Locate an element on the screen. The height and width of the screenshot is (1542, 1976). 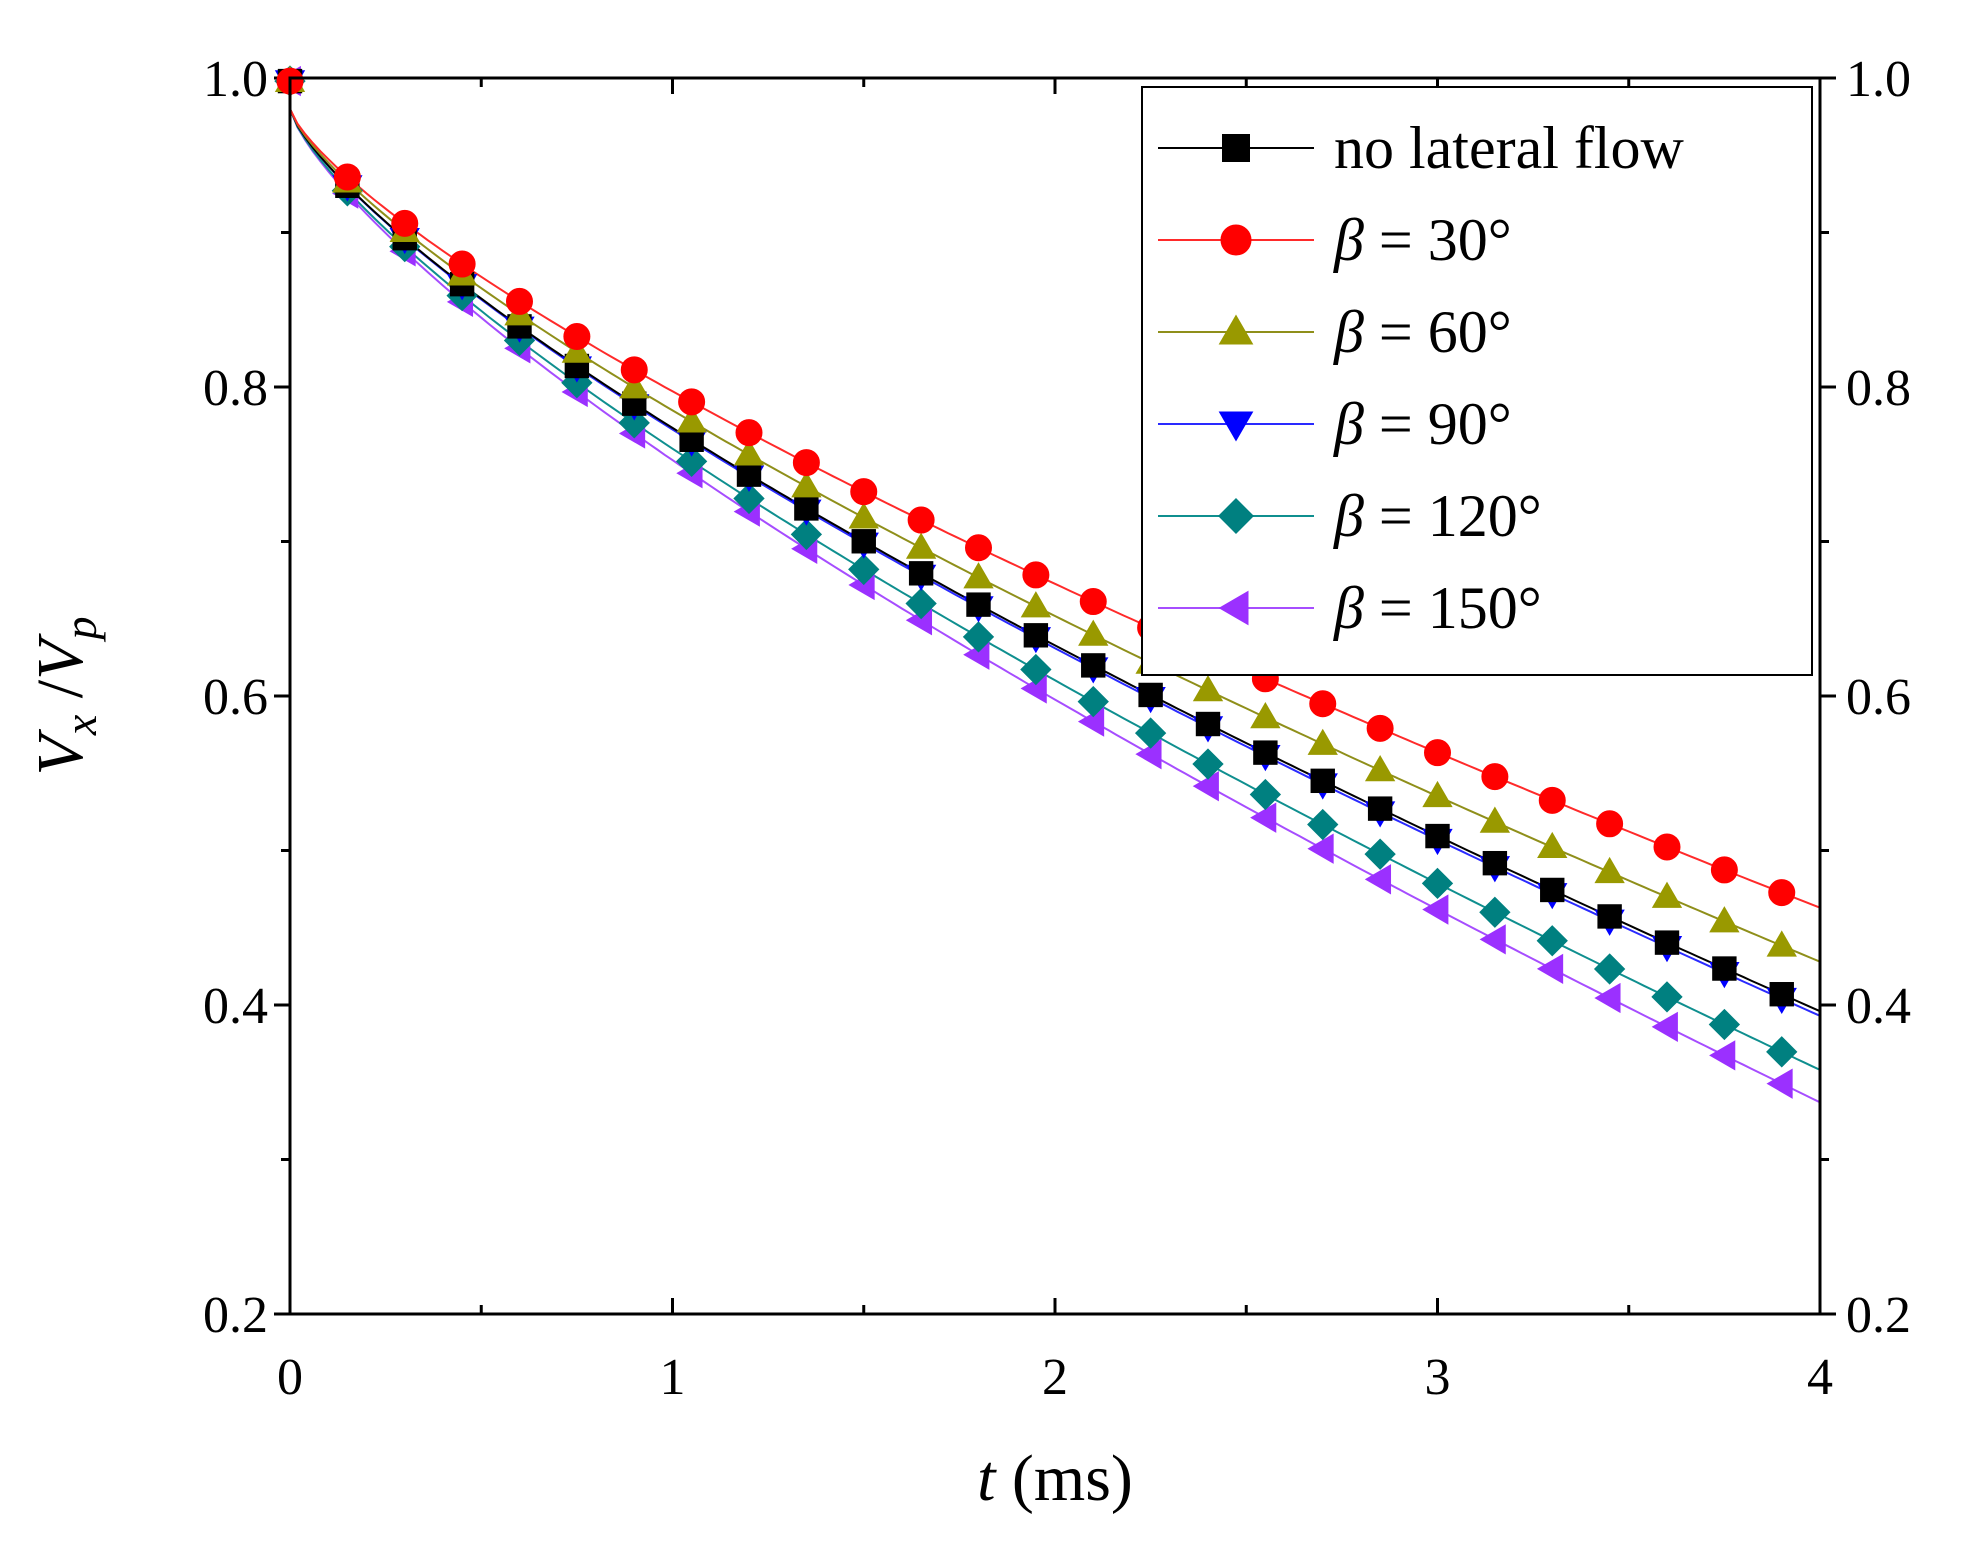
legend-label-text: = 120° is located at coordinates (1453, 516).